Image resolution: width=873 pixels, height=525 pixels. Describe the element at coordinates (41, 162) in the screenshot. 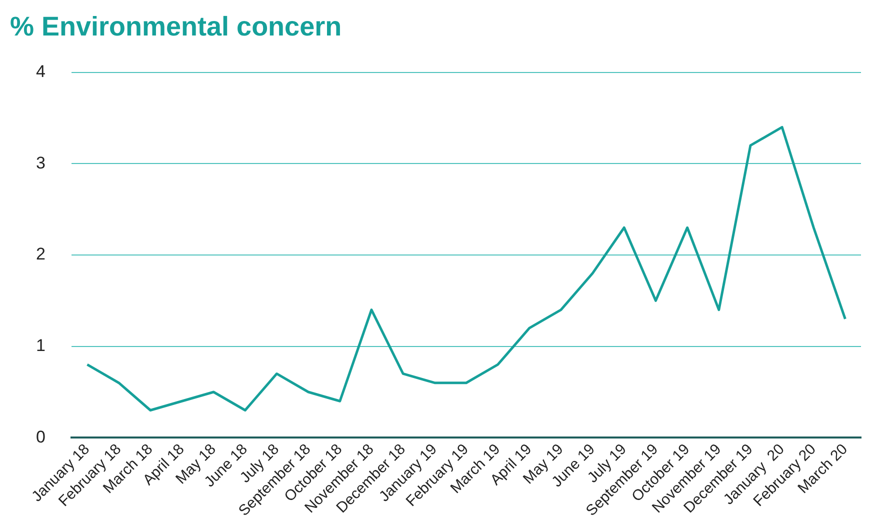

I see `y-tick-label: 3` at that location.